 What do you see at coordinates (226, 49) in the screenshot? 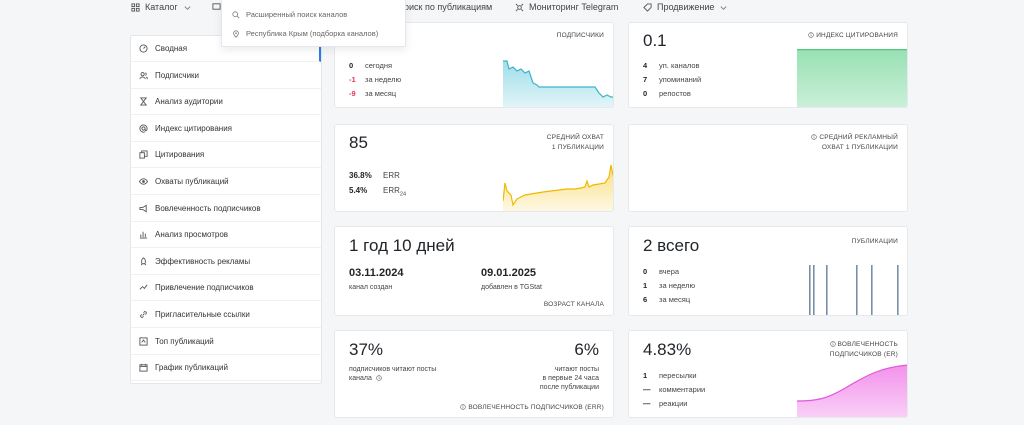
I see `sidebar-item: Сводная` at bounding box center [226, 49].